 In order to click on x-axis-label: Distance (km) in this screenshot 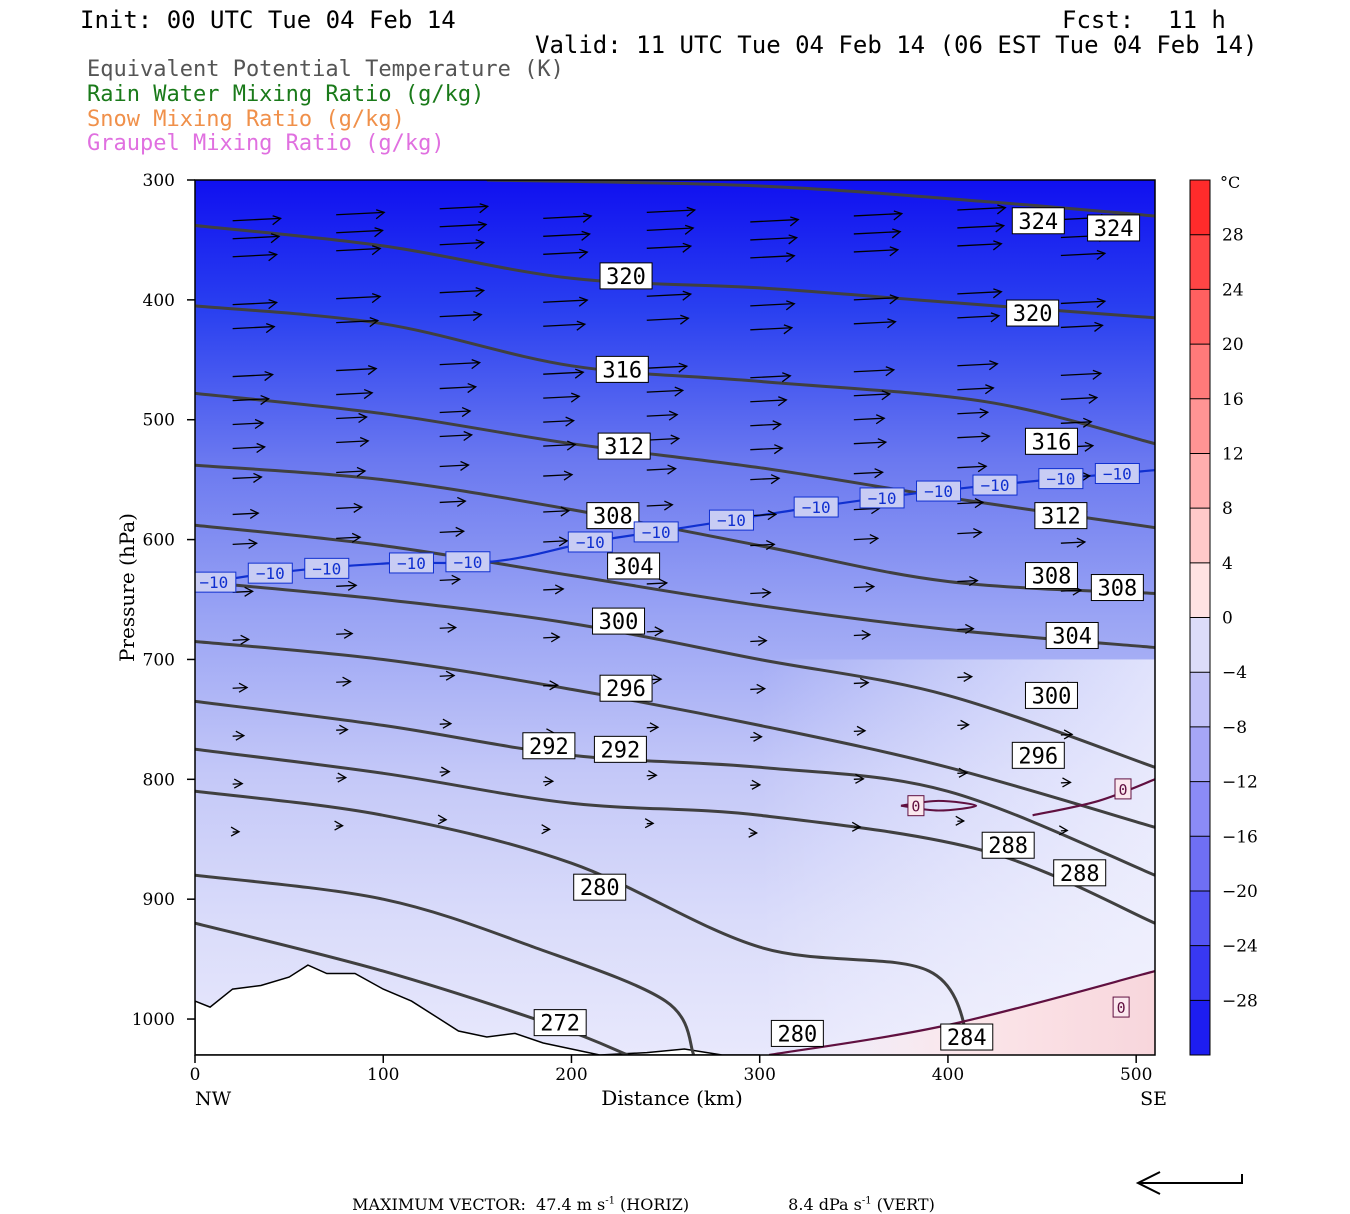, I will do `click(672, 1098)`.